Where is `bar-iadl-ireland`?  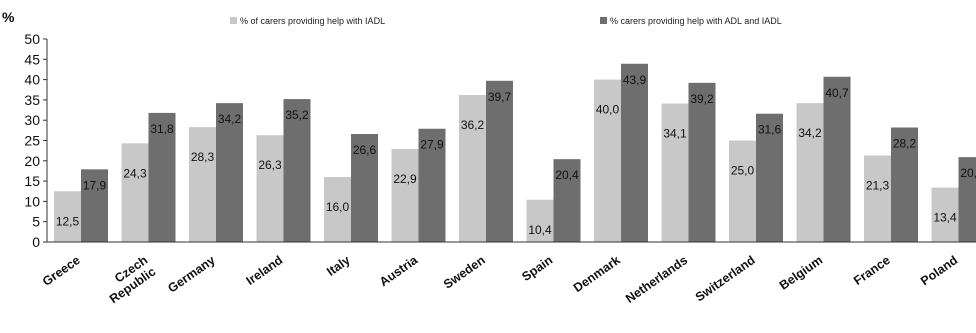
bar-iadl-ireland is located at coordinates (270, 188).